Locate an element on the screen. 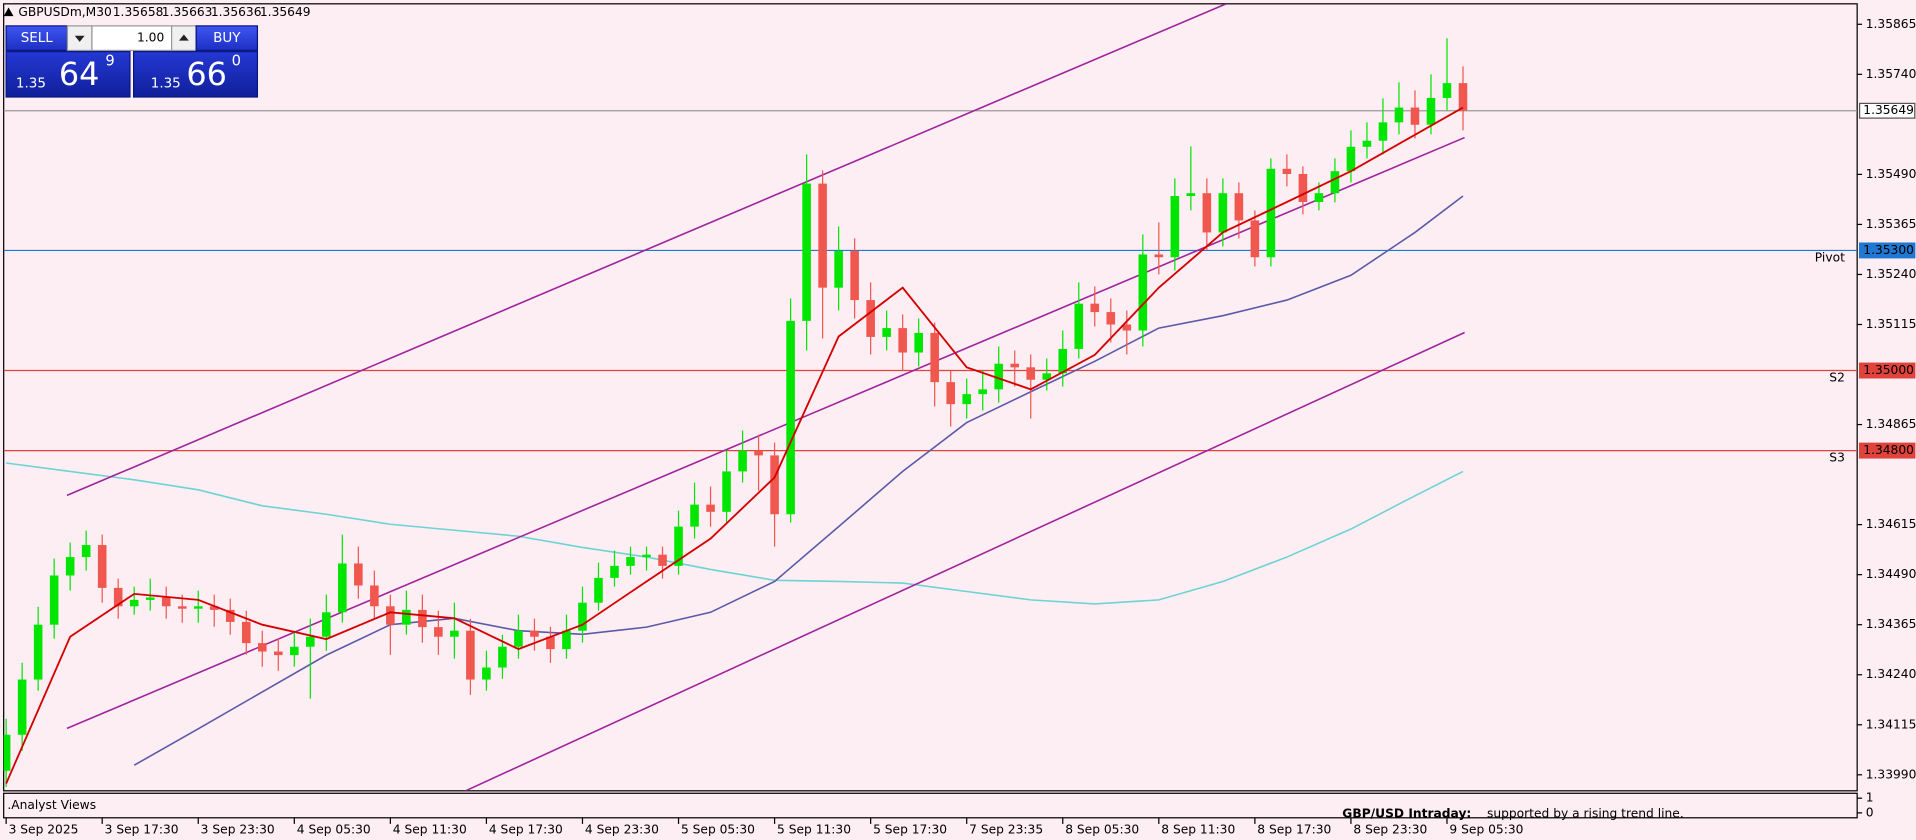 The image size is (1916, 840). y-tick-label: 1.35115 is located at coordinates (1891, 324).